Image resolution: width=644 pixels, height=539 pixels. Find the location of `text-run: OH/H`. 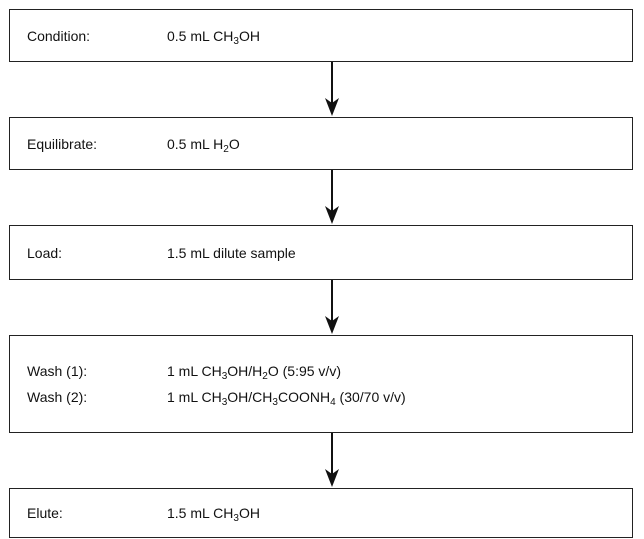

text-run: OH/H is located at coordinates (245, 371).